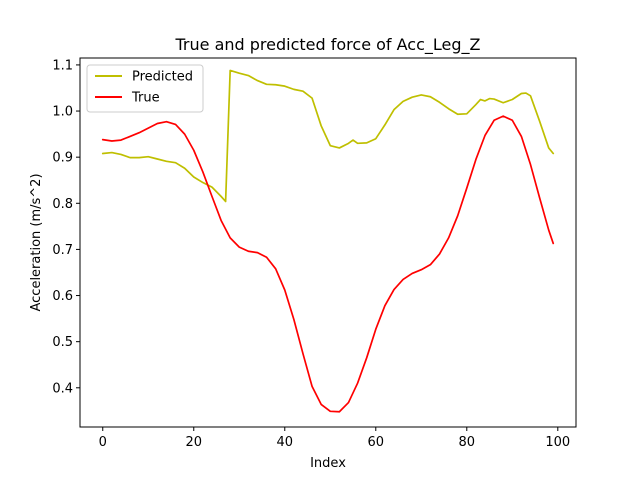  I want to click on y-tick-label: 0.9, so click(62, 158).